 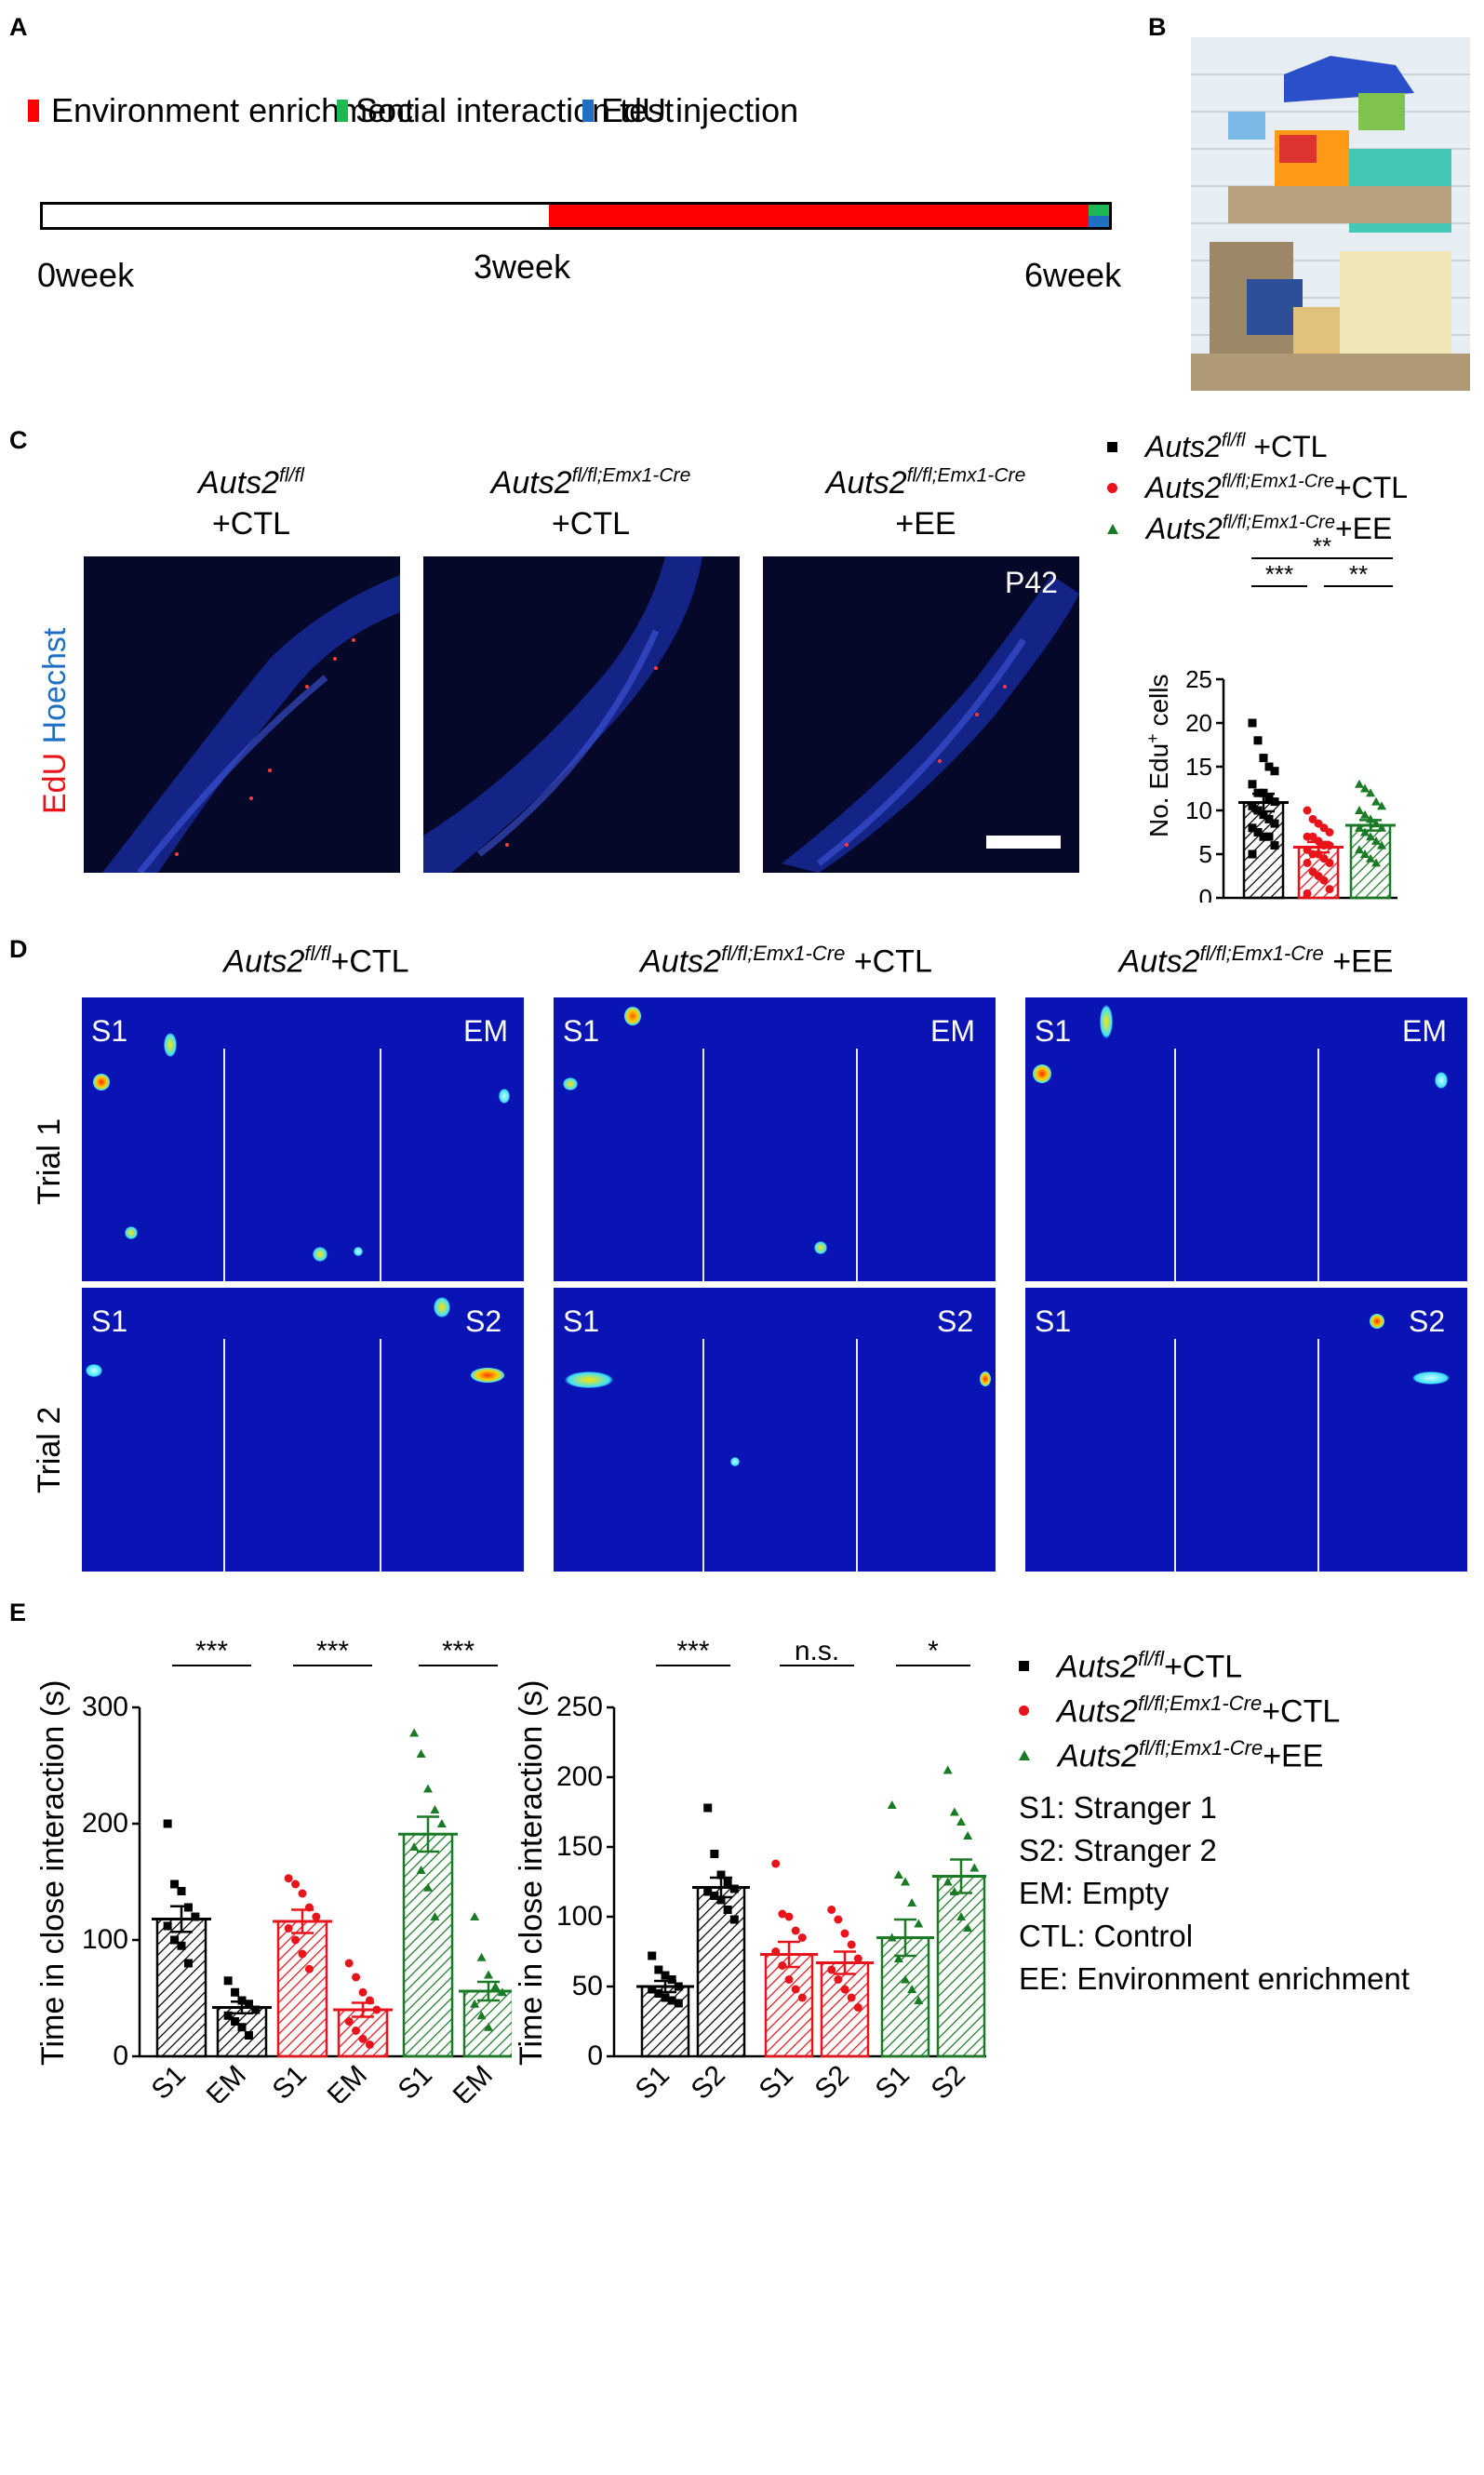 What do you see at coordinates (933, 1652) in the screenshot?
I see `significance-label: *` at bounding box center [933, 1652].